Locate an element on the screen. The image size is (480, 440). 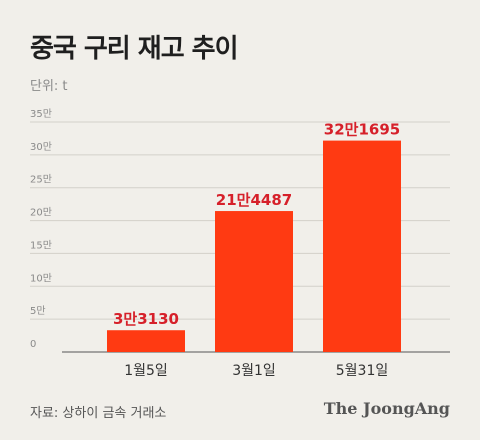
data-label: 3만3130 is located at coordinates (146, 319).